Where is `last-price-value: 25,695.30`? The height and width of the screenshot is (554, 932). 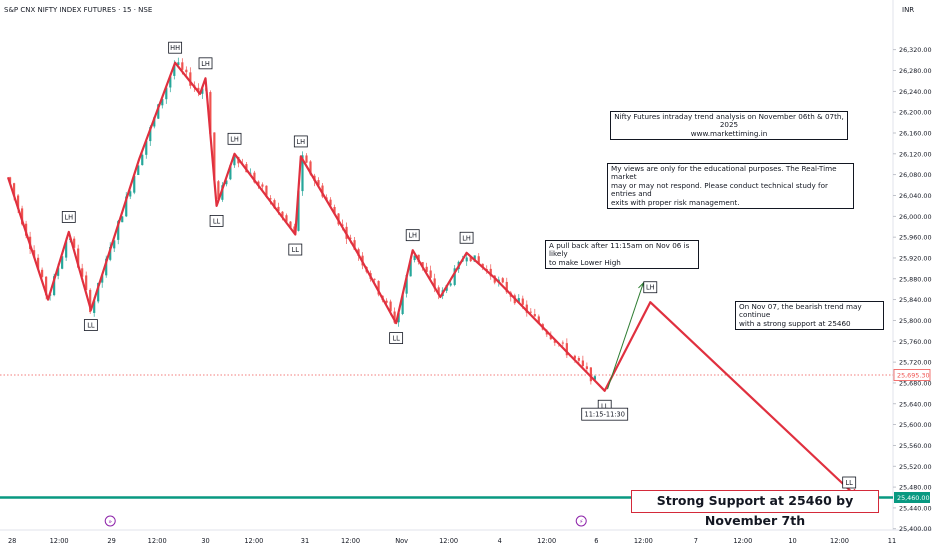 last-price-value: 25,695.30 is located at coordinates (913, 375).